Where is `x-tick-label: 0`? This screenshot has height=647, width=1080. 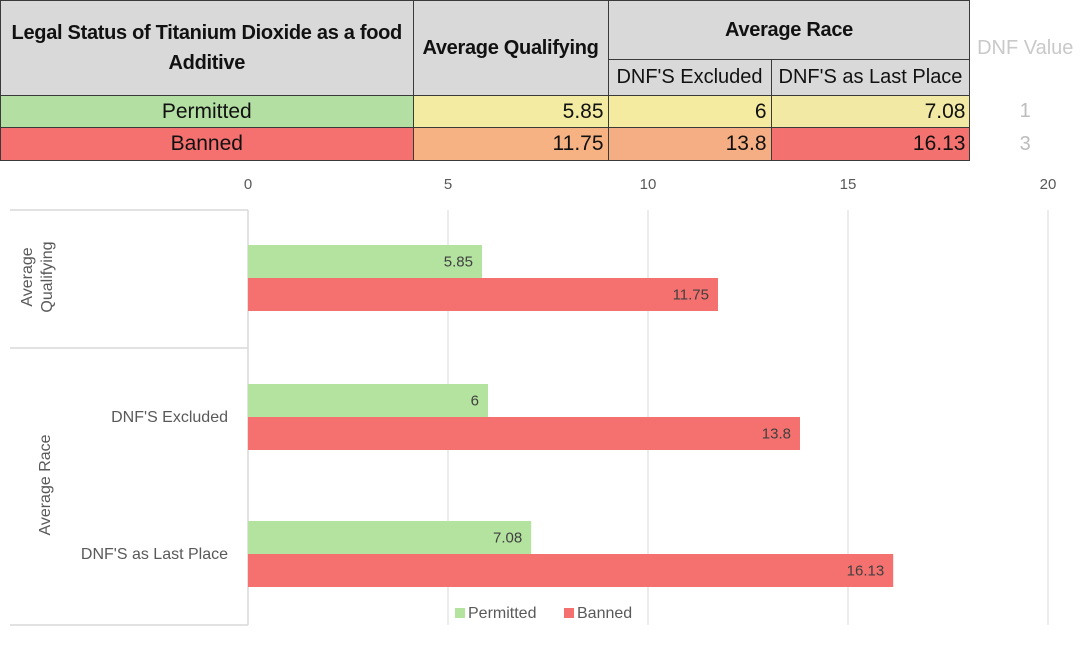 x-tick-label: 0 is located at coordinates (248, 184).